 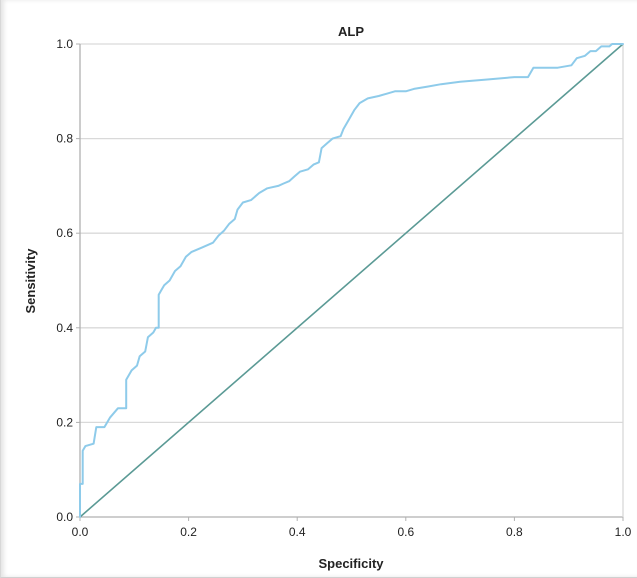 I want to click on y-tick-label: 1.0, so click(x=64, y=44).